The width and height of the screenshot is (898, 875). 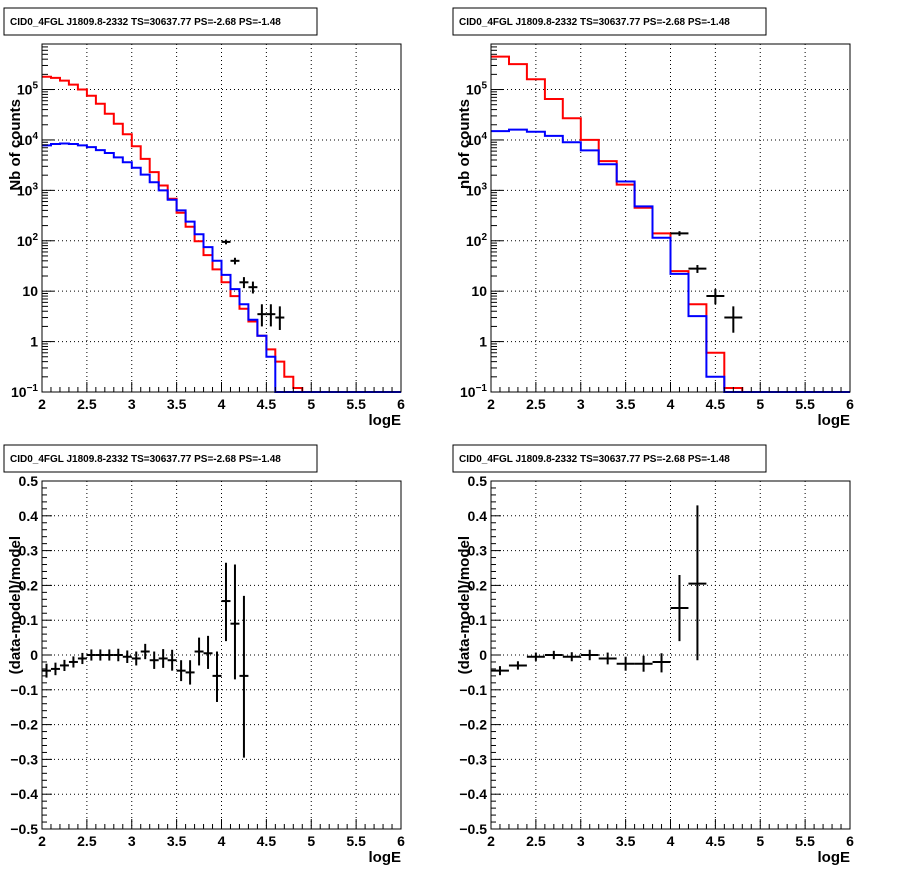 I want to click on y-axis-label: nb of counts, so click(x=464, y=144).